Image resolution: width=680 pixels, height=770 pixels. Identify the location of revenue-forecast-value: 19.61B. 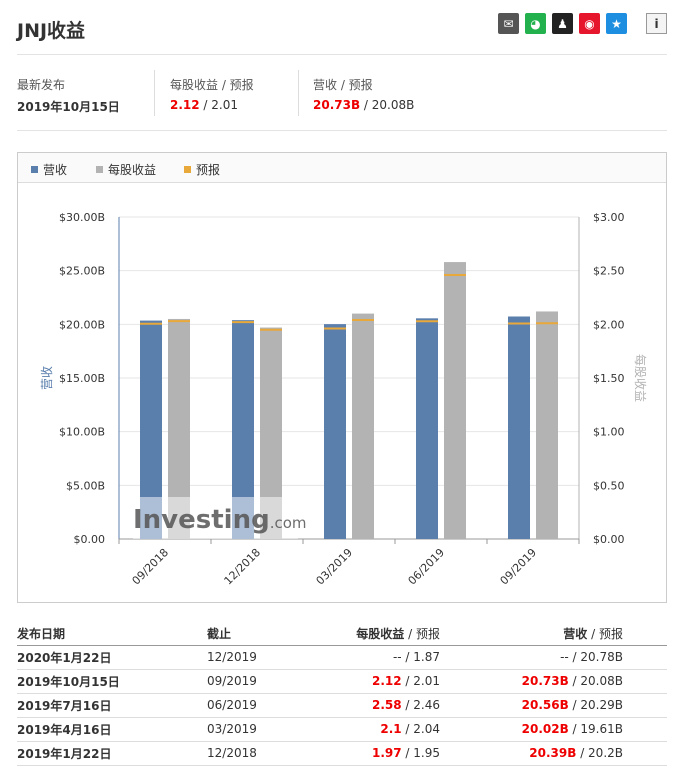
(601, 729).